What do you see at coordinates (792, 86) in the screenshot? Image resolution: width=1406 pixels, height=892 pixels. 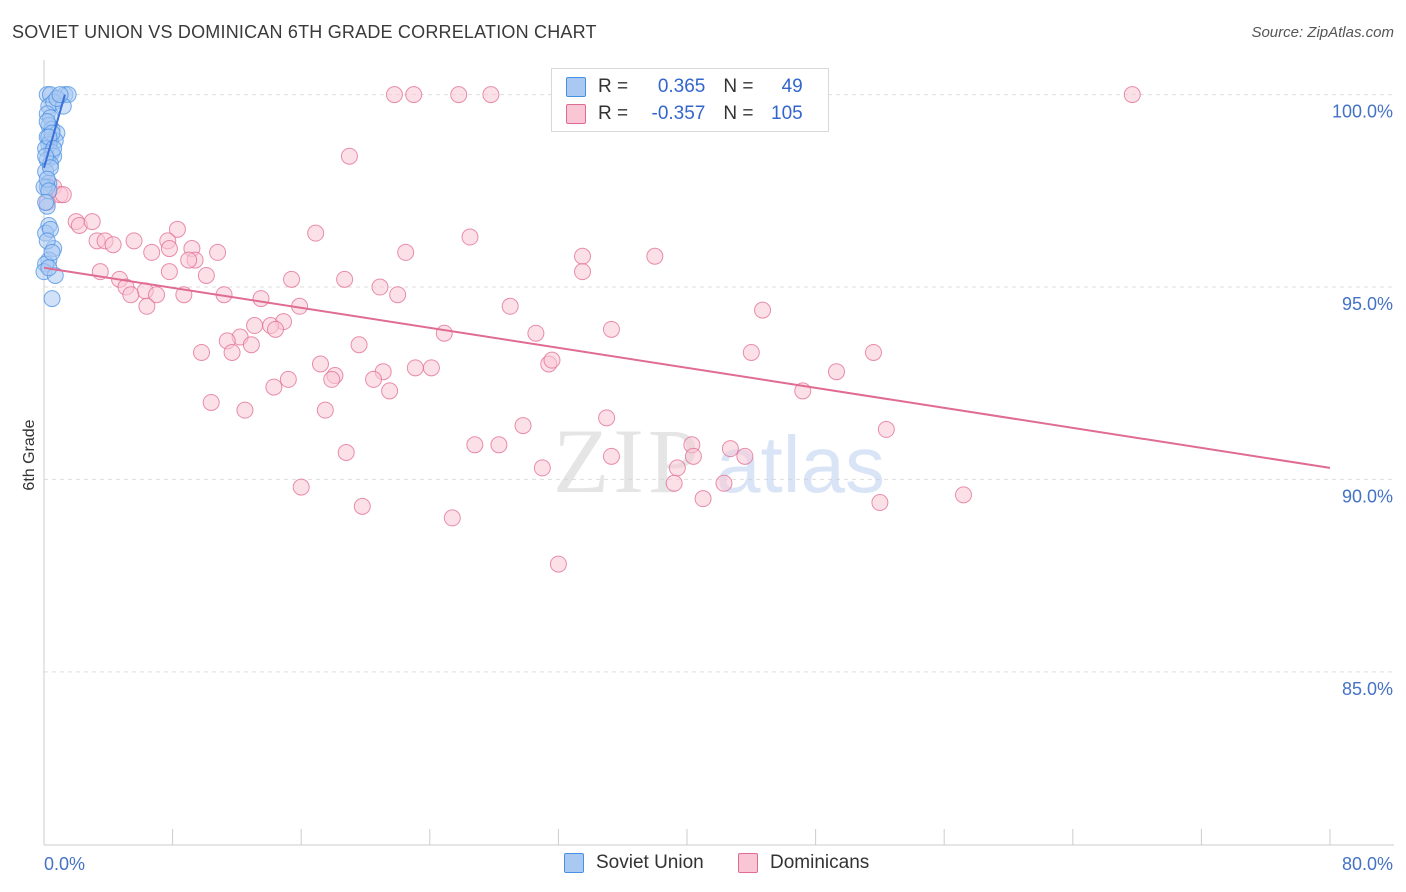 I see `legend-n-value: 49` at bounding box center [792, 86].